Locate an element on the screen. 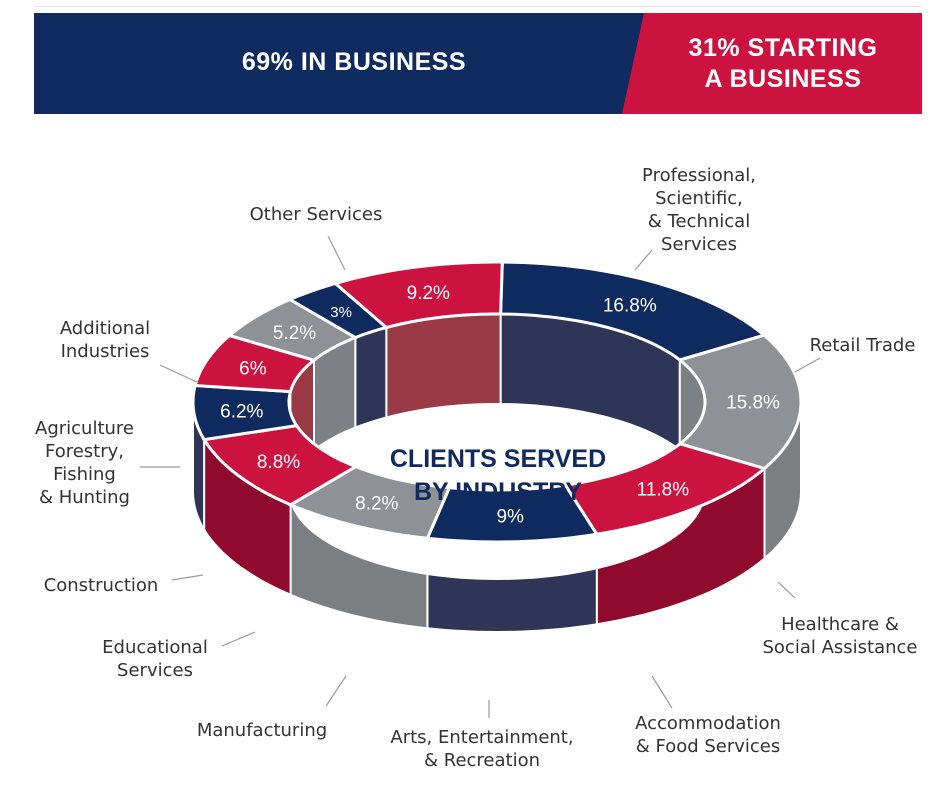  label-other-services: Other Services is located at coordinates (316, 214).